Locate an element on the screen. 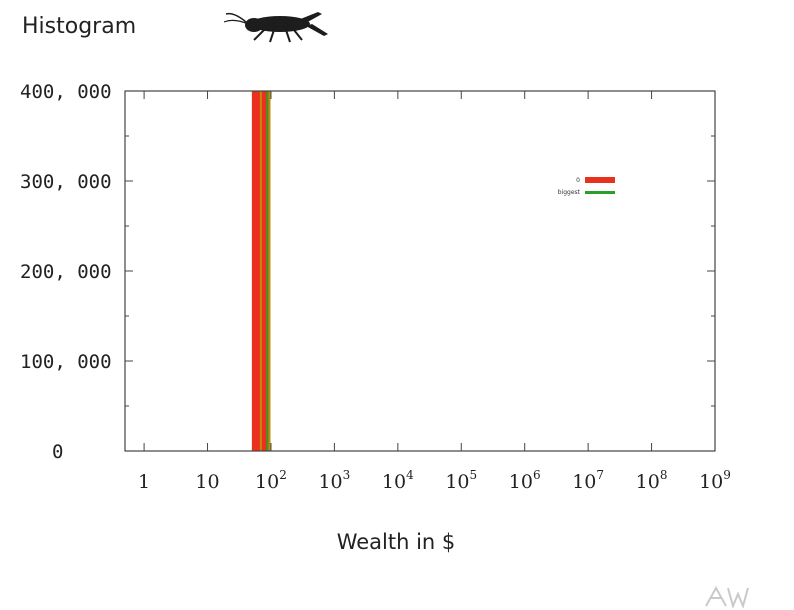  x-tick-label: 10 is located at coordinates (207, 482).